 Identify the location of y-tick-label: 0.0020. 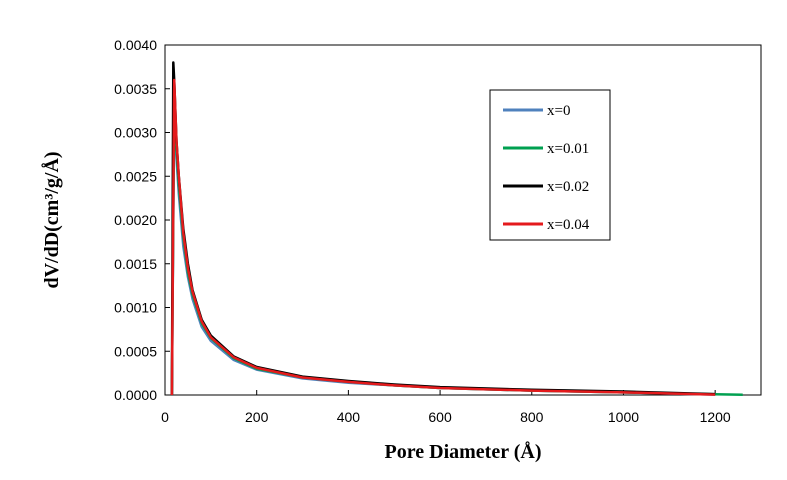
(135, 220).